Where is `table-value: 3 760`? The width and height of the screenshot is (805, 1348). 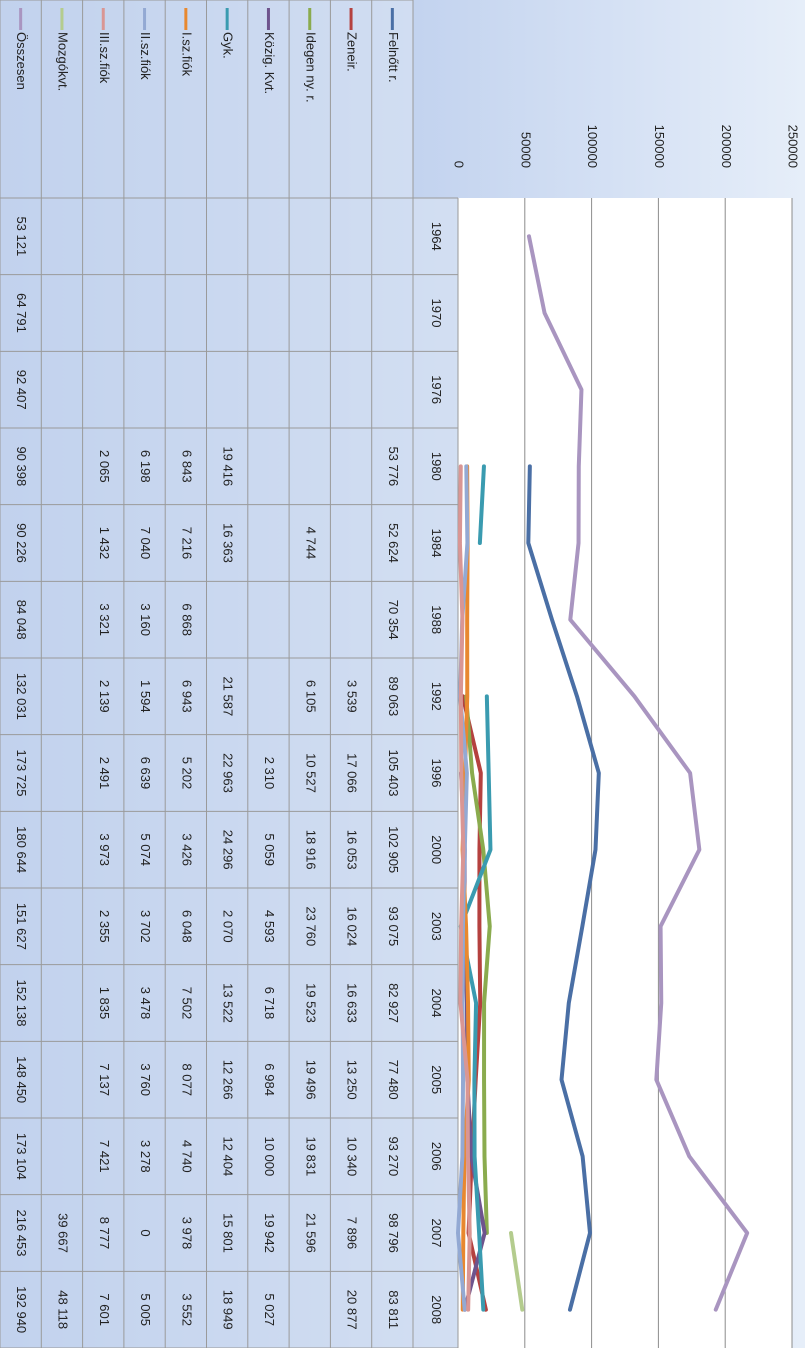 table-value: 3 760 is located at coordinates (145, 1079).